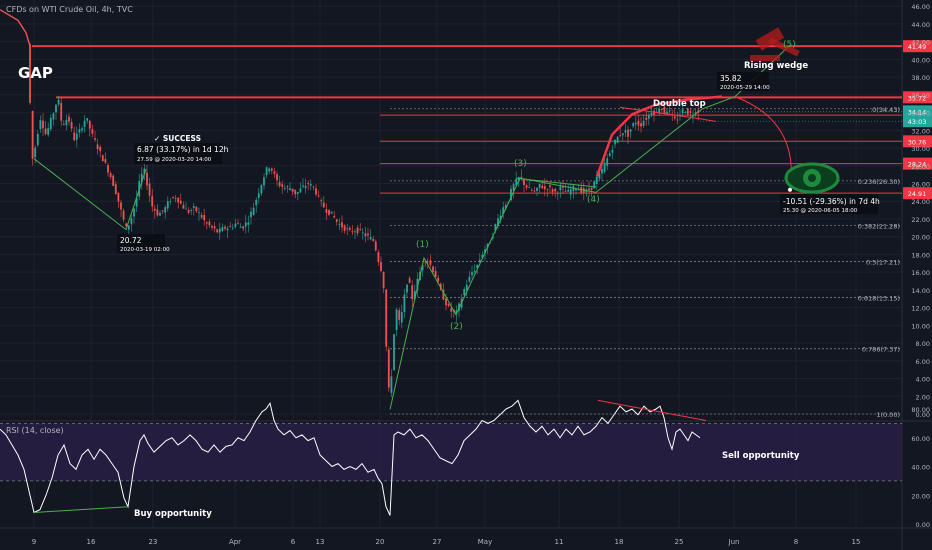  I want to click on time-tick-label: 6, so click(293, 542).